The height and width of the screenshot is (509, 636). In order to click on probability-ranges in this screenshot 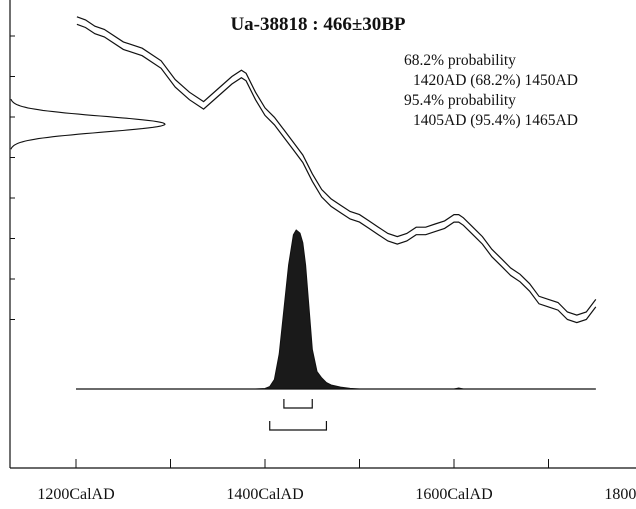, I will do `click(298, 415)`.